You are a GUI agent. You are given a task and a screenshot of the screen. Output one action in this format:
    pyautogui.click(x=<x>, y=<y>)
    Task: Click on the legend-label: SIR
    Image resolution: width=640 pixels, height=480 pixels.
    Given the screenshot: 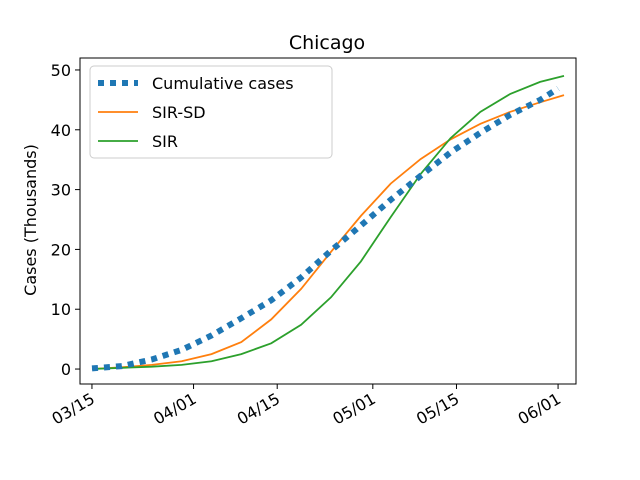 What is the action you would take?
    pyautogui.click(x=165, y=141)
    